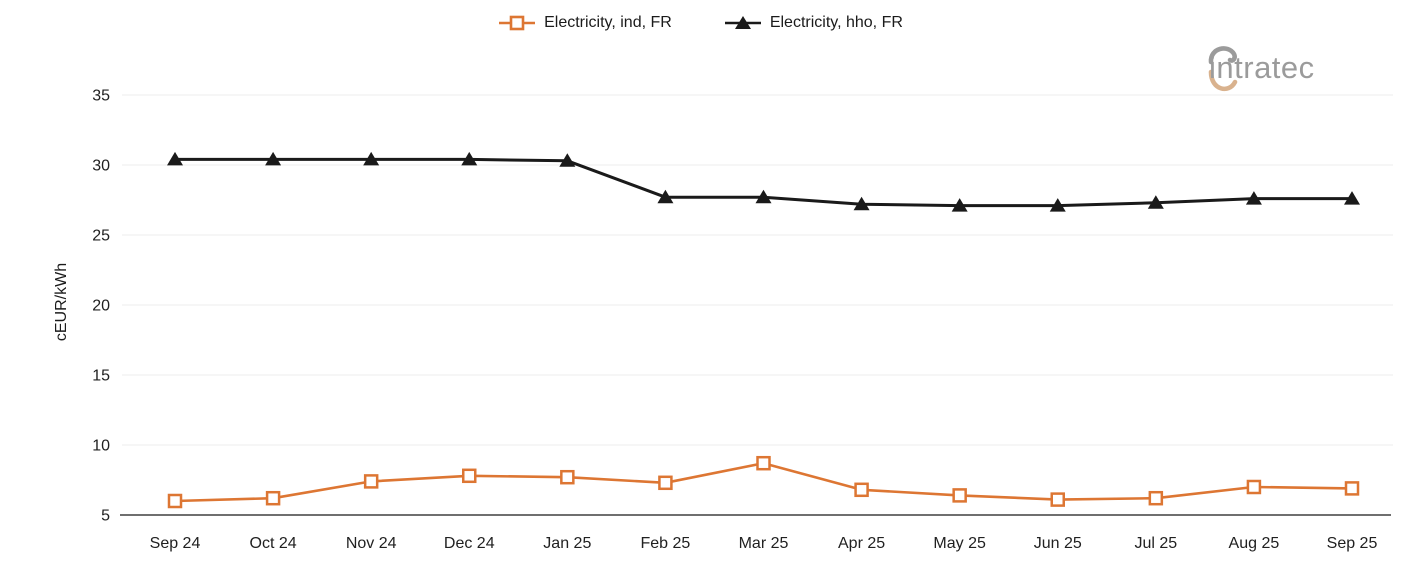 The image size is (1401, 561). I want to click on x-tick-label: Dec 24, so click(469, 543).